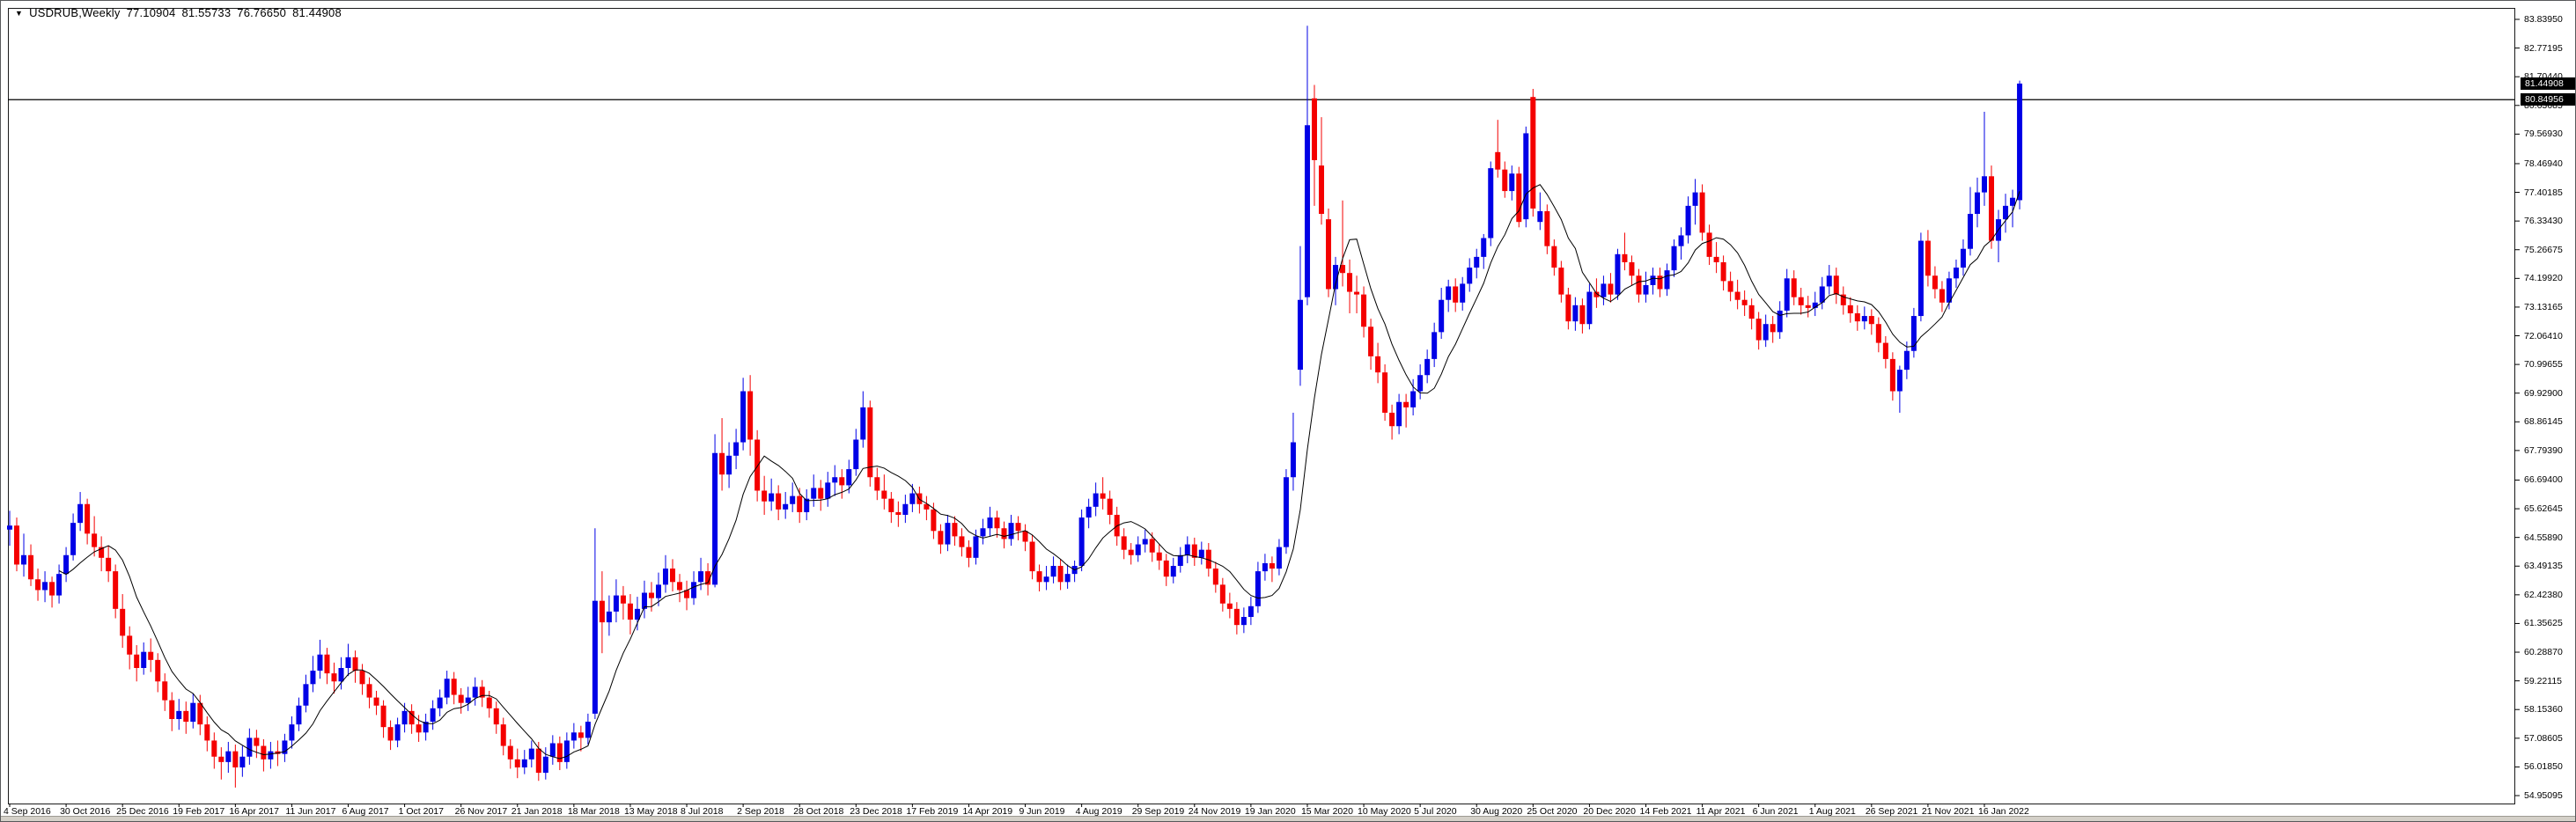 Image resolution: width=2576 pixels, height=822 pixels. I want to click on price-tick-label: 58.15360, so click(2544, 710).